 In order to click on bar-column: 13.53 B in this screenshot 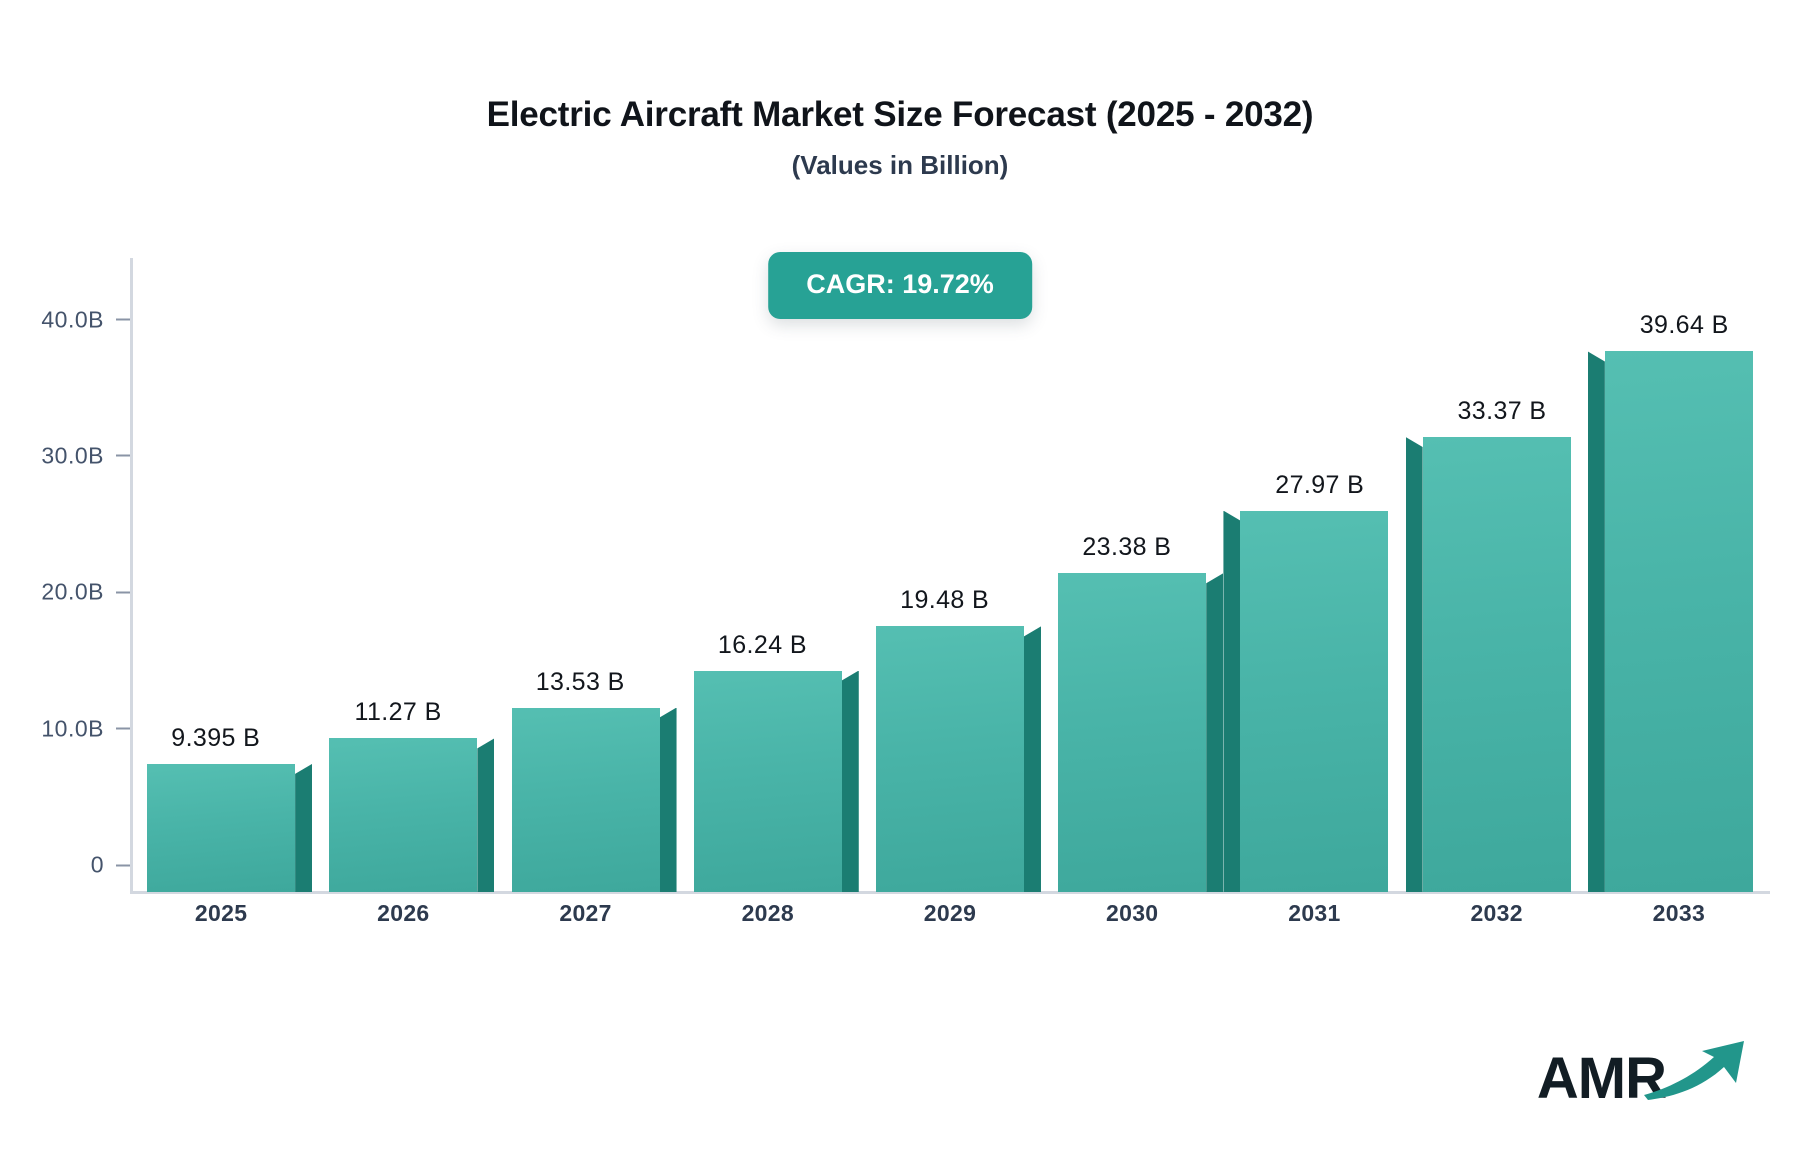, I will do `click(594, 780)`.